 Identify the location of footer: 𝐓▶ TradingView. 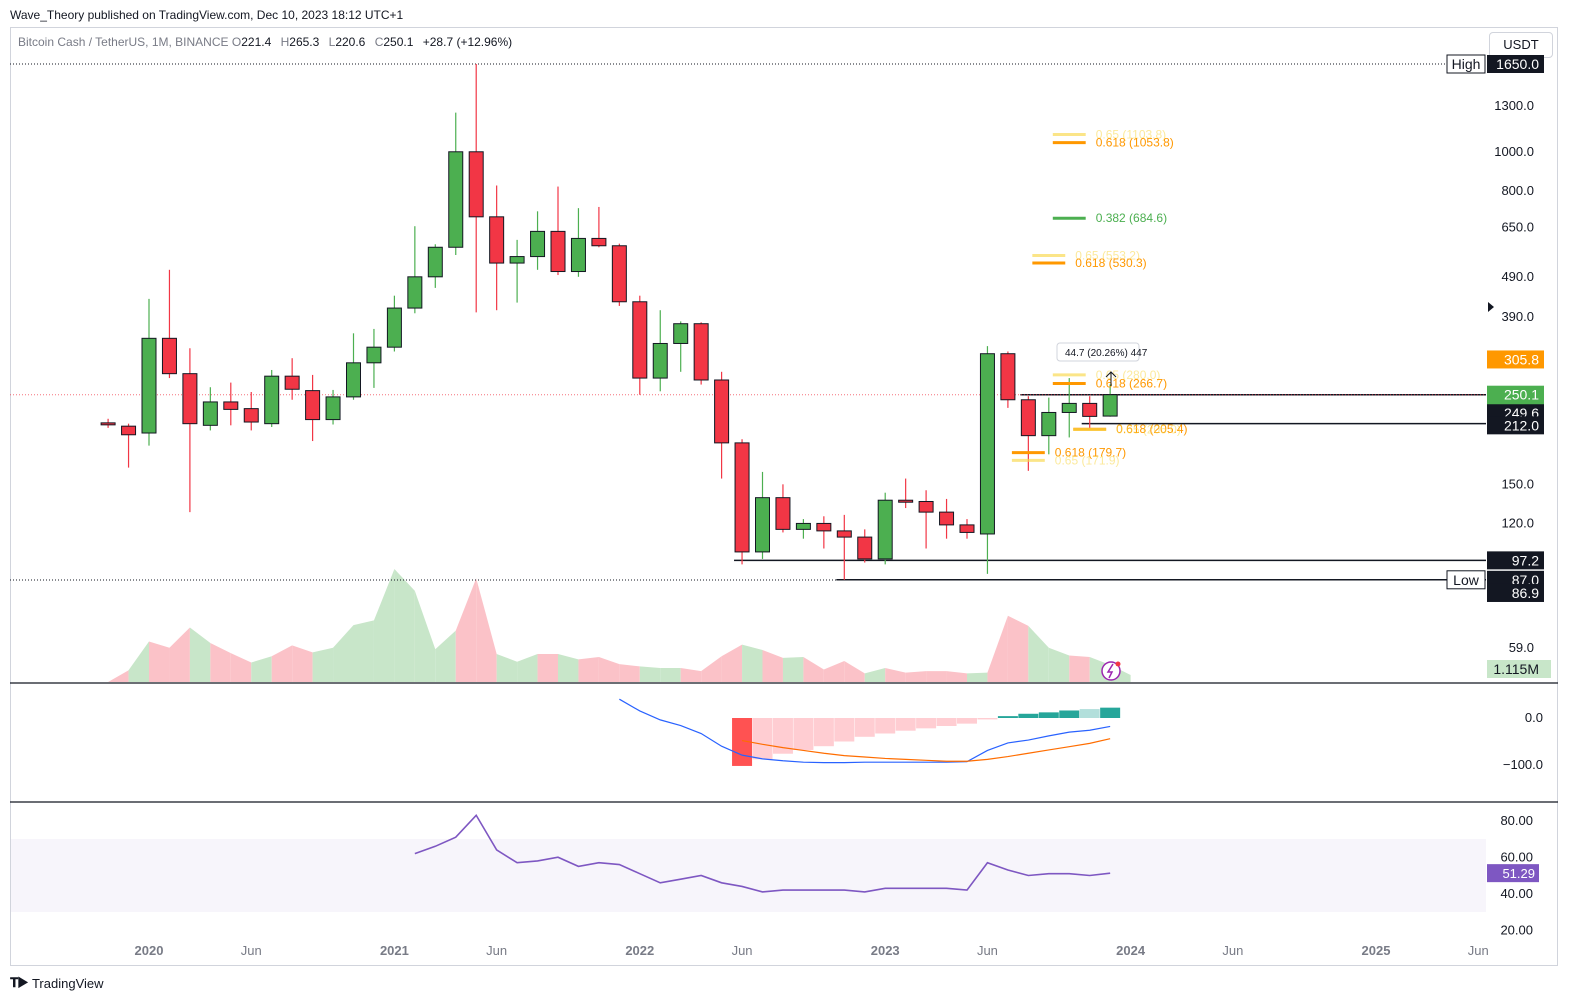
(57, 983).